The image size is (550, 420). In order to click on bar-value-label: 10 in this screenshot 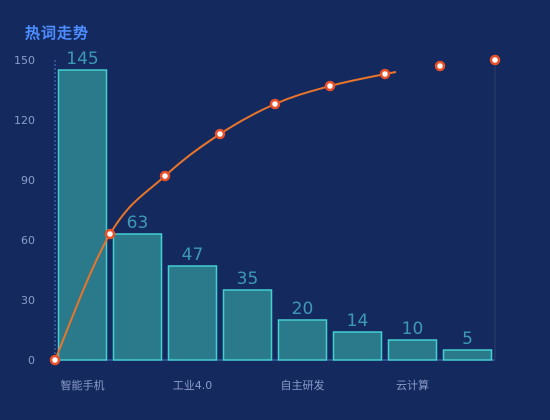, I will do `click(413, 329)`.